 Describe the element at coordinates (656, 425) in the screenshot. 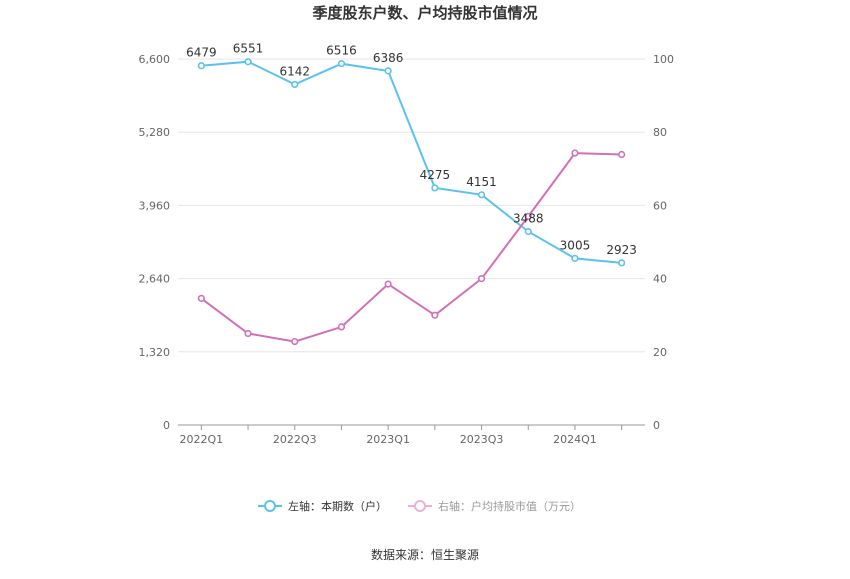

I see `y-right-tick-label: 0` at that location.